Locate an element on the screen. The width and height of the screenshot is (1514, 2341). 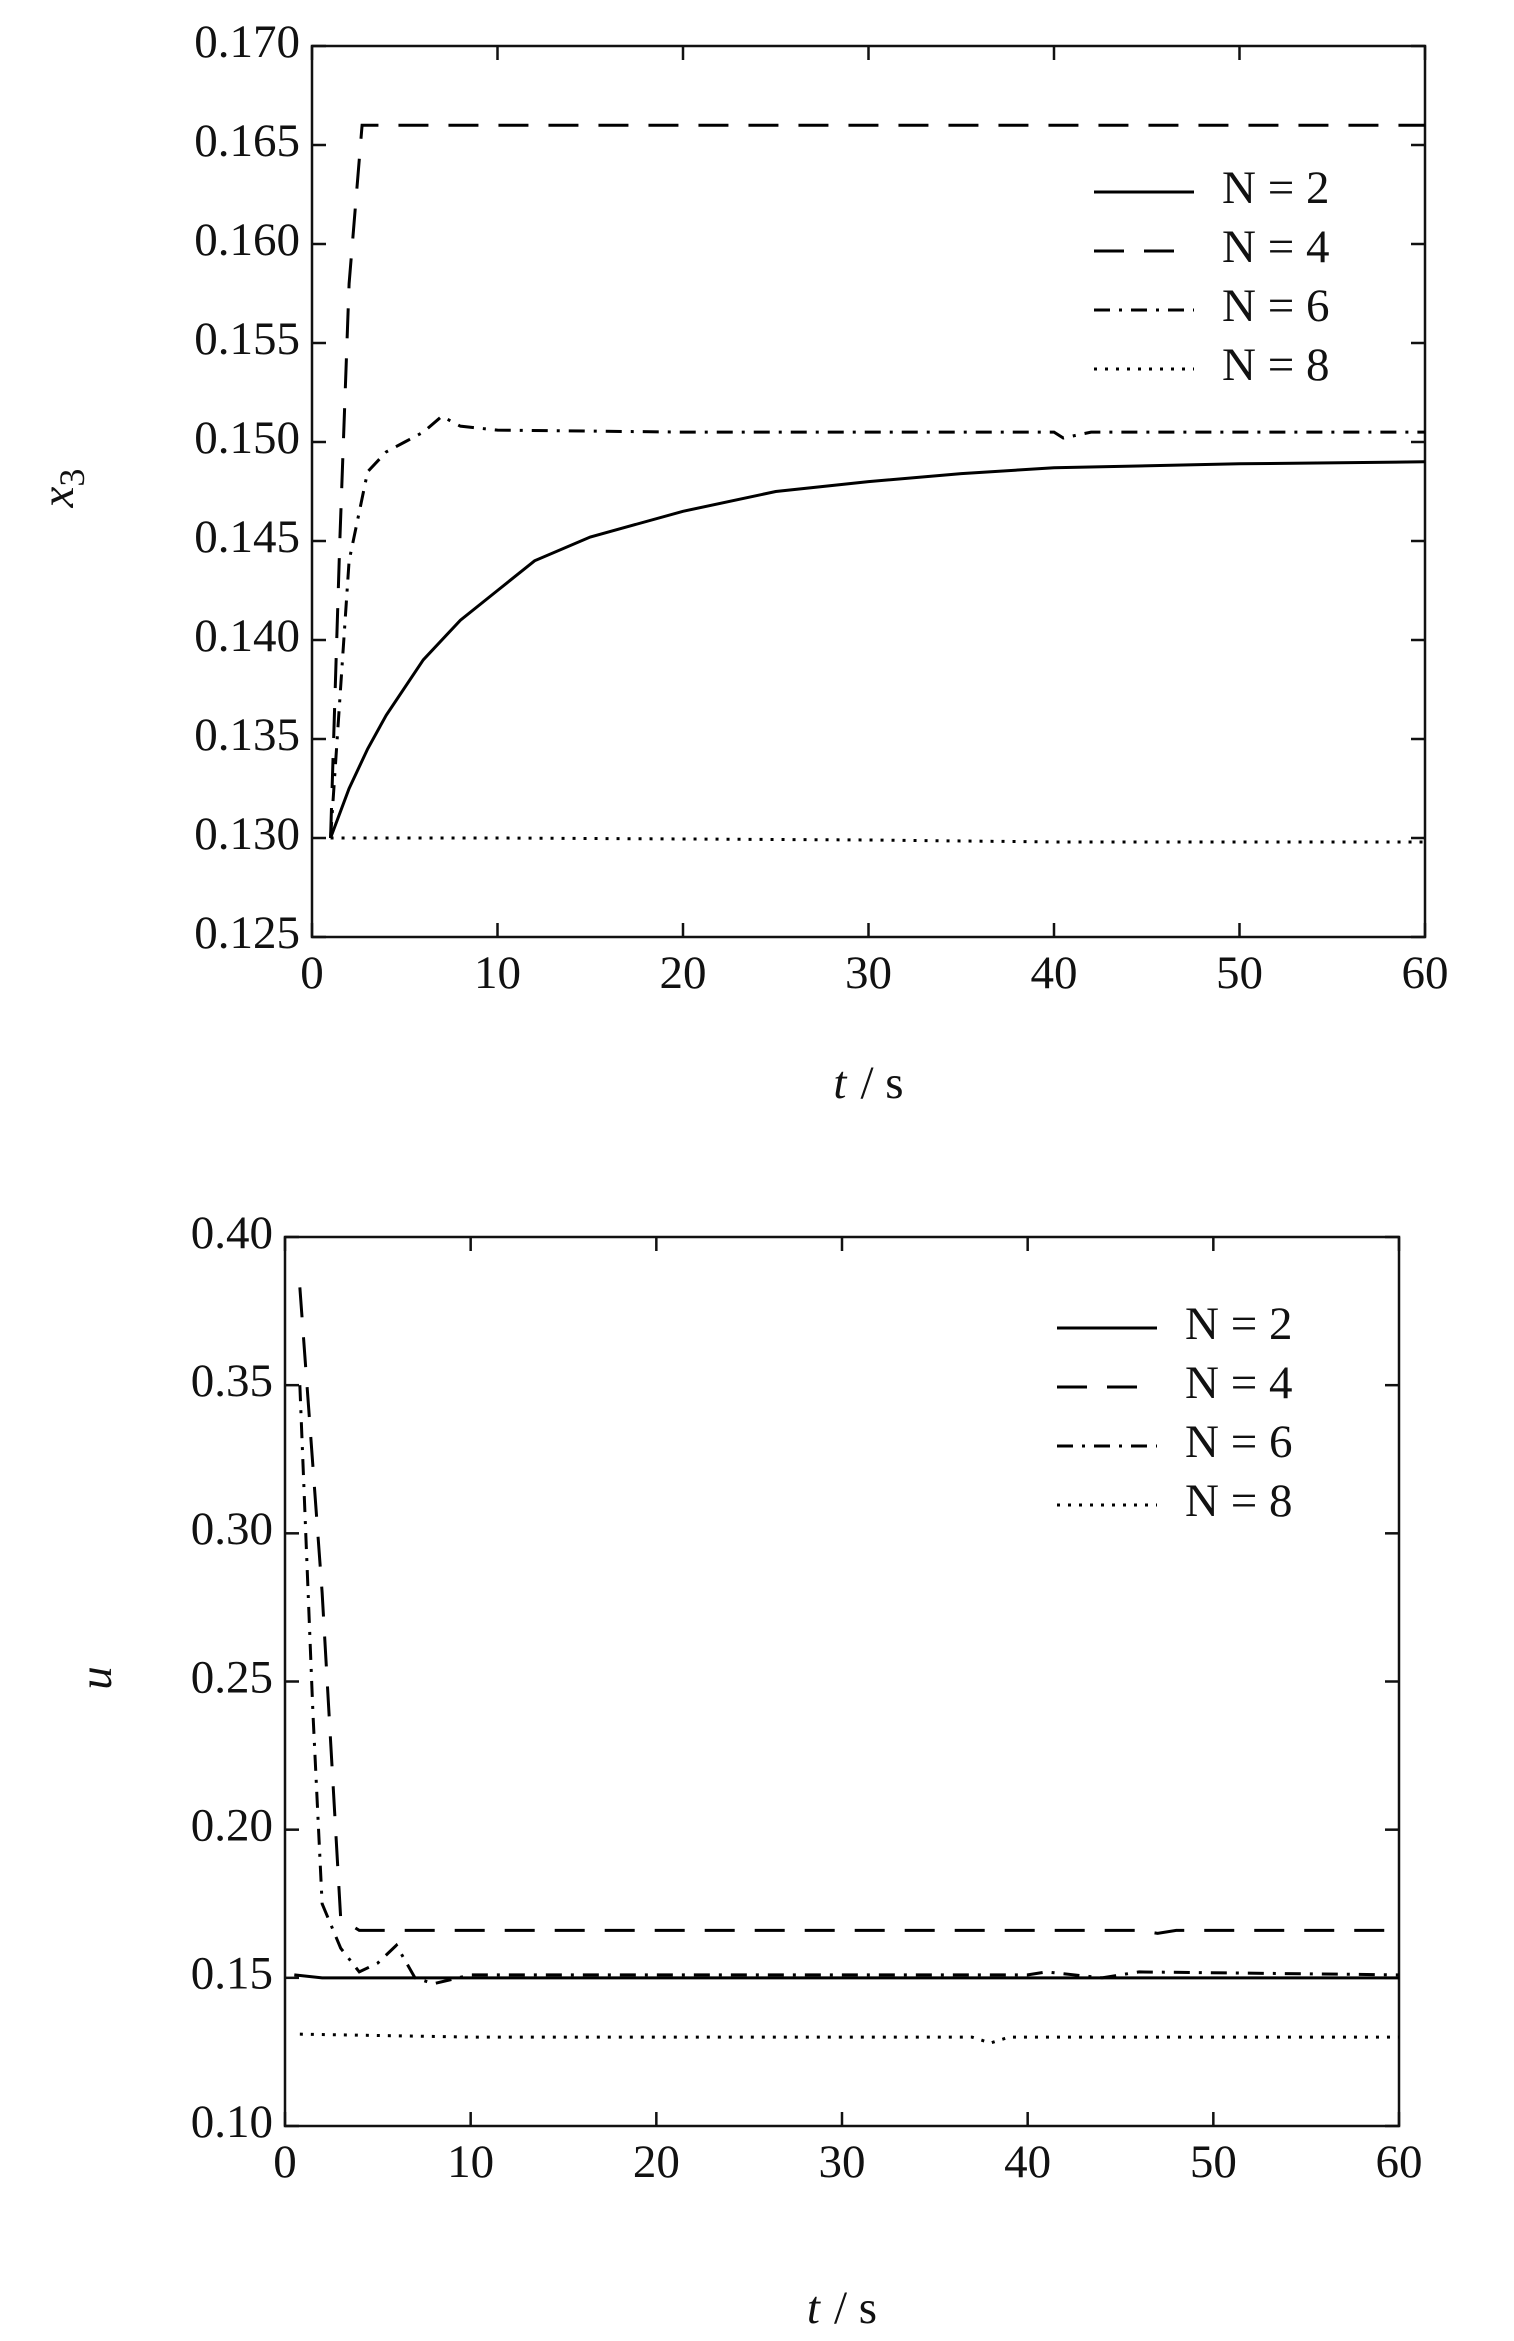
y-tick-label: 0.165 is located at coordinates (247, 141).